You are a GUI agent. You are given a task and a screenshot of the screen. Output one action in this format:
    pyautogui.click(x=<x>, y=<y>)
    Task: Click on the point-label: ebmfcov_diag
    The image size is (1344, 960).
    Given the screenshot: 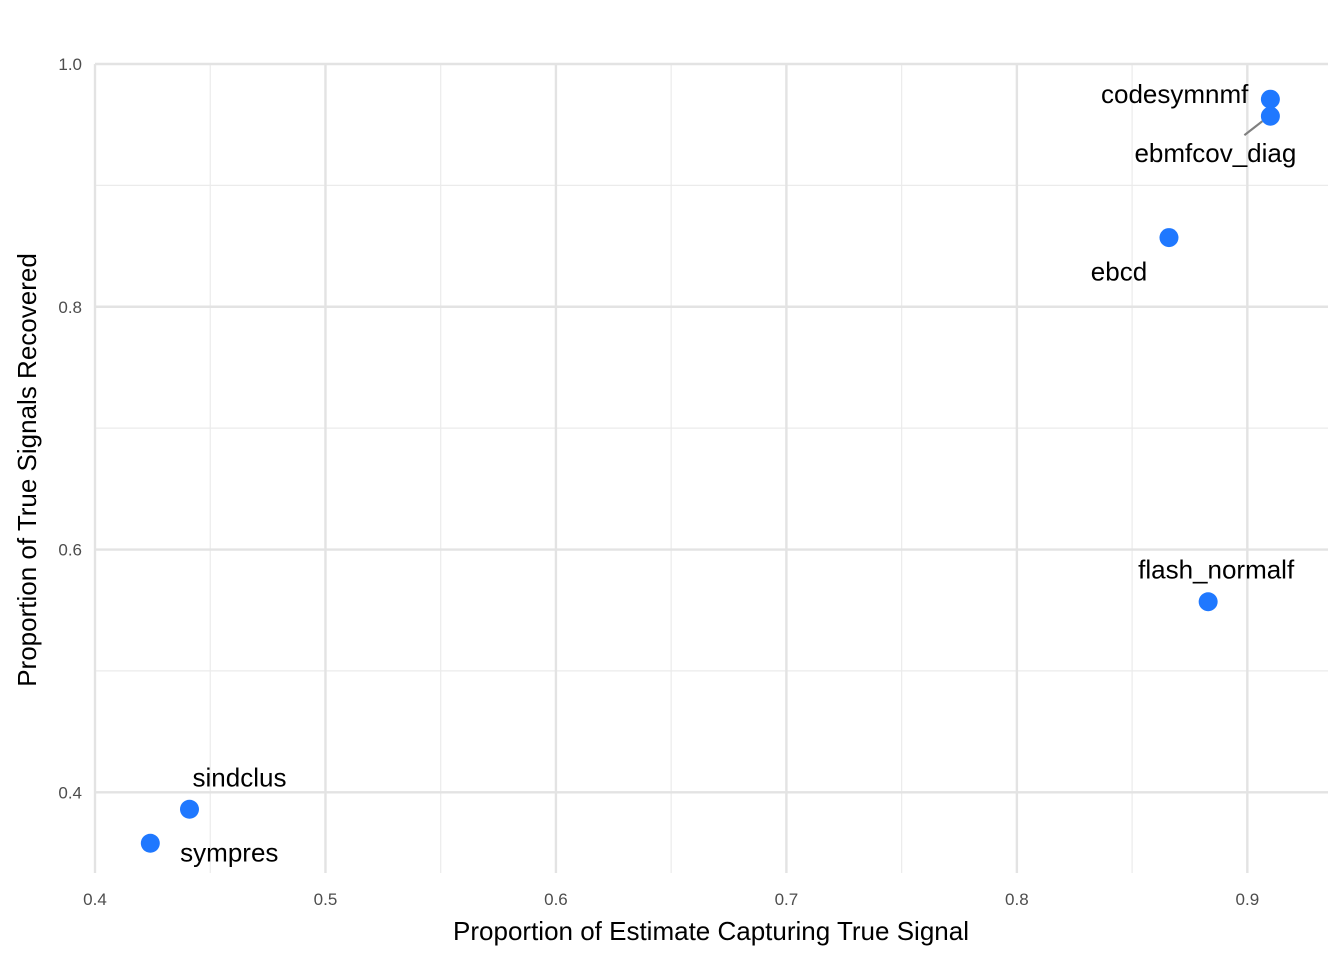 What is the action you would take?
    pyautogui.click(x=1215, y=153)
    